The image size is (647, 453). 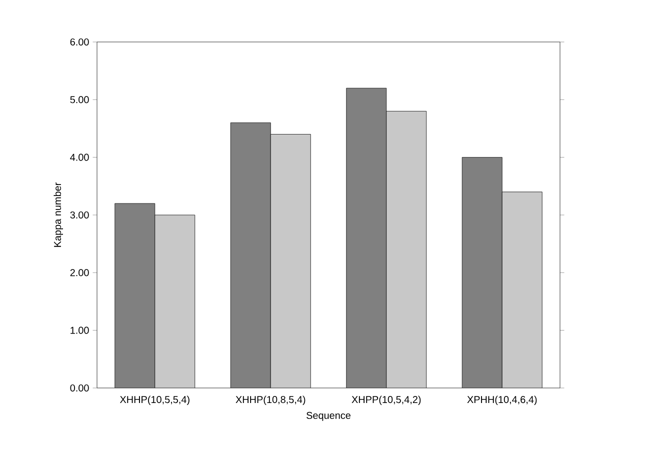 What do you see at coordinates (79, 42) in the screenshot?
I see `y-tick-label: 6.00` at bounding box center [79, 42].